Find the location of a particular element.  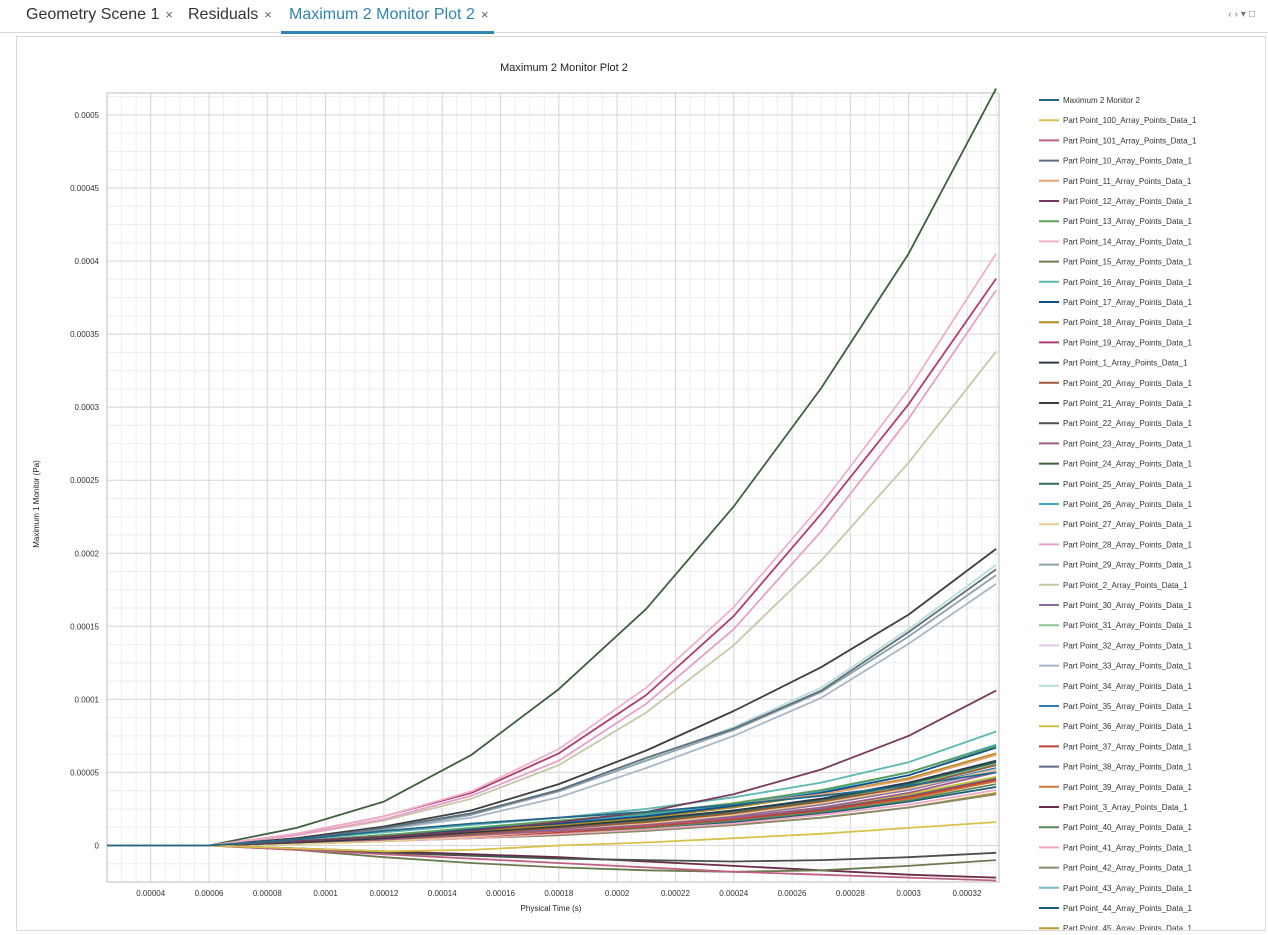

legend-entry: Part Point_27_Array_Points_Data_1 is located at coordinates (1128, 524).